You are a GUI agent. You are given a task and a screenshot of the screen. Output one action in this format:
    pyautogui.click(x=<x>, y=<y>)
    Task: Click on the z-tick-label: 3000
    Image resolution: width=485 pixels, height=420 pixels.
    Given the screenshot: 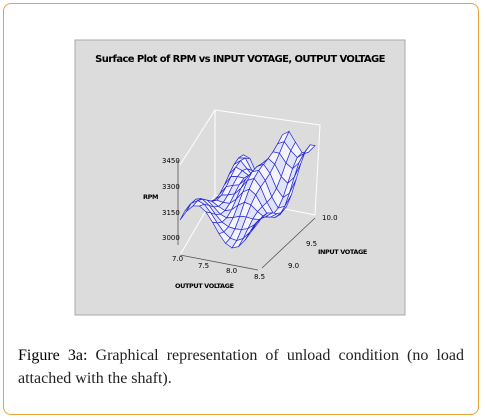 What is the action you would take?
    pyautogui.click(x=171, y=238)
    